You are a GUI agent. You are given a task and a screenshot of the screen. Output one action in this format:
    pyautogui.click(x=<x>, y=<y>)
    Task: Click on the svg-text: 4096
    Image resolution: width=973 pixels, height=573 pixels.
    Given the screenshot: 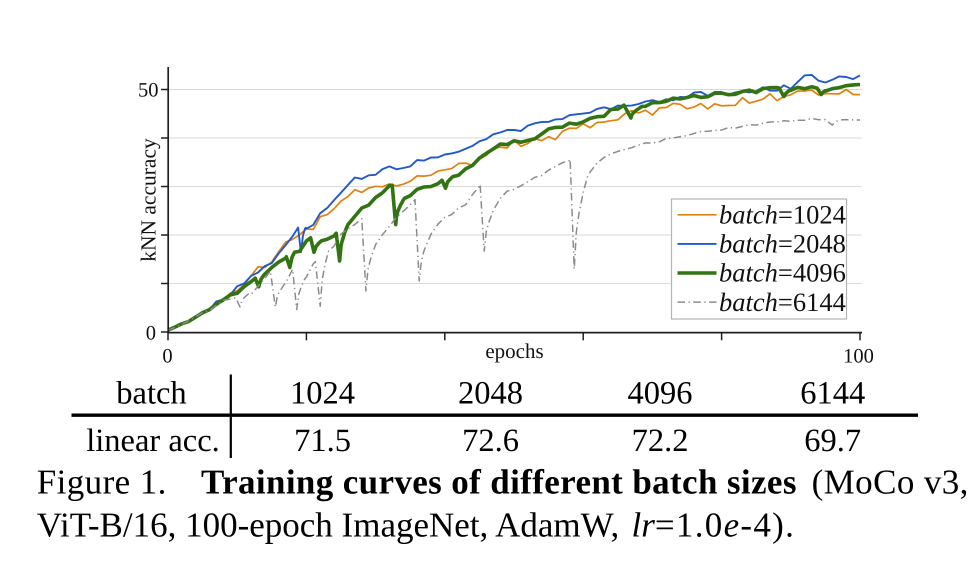 What is the action you would take?
    pyautogui.click(x=660, y=393)
    